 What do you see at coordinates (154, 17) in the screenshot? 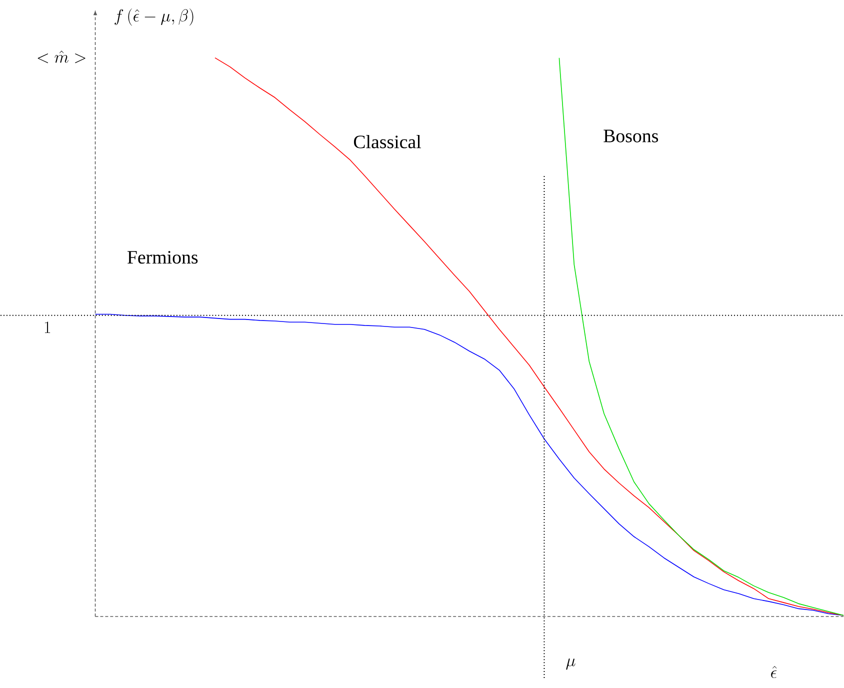
I see `chart-title: $f\,(\hat{\epsilon}-\mu,\beta)$` at bounding box center [154, 17].